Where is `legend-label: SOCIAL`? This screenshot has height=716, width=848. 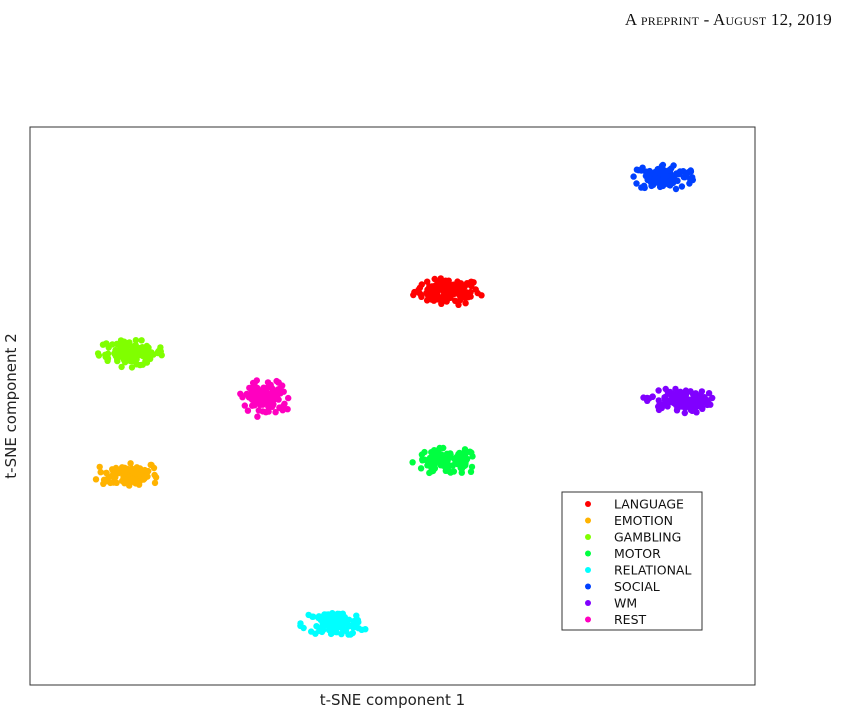 legend-label: SOCIAL is located at coordinates (637, 586).